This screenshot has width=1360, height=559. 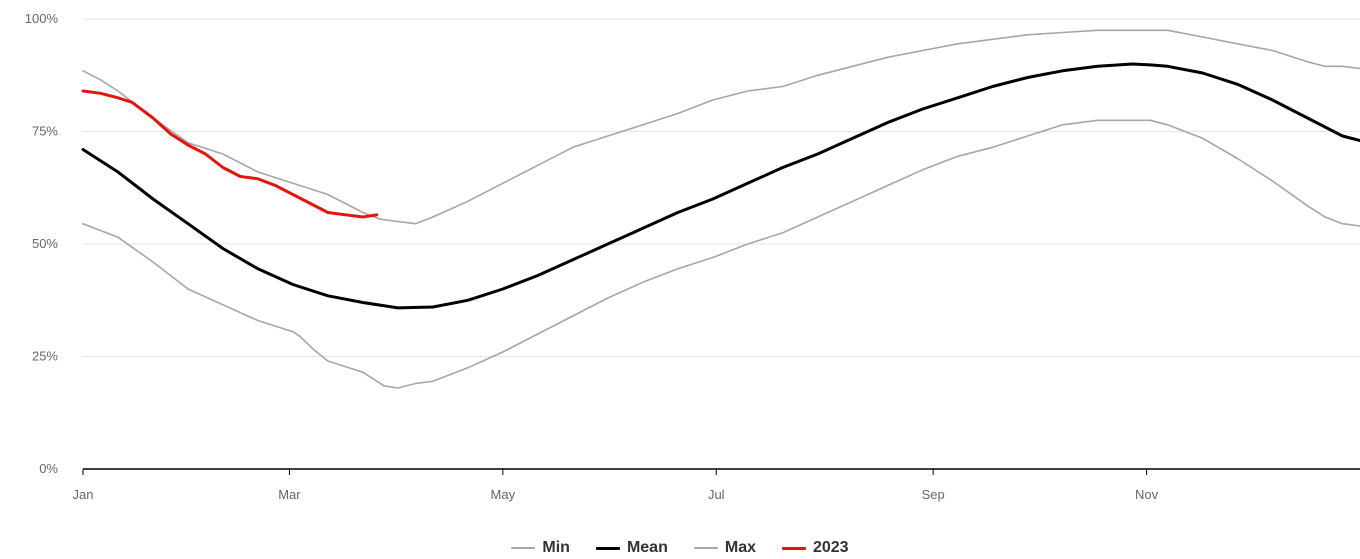 I want to click on legend-item-2023: 2023, so click(x=815, y=548).